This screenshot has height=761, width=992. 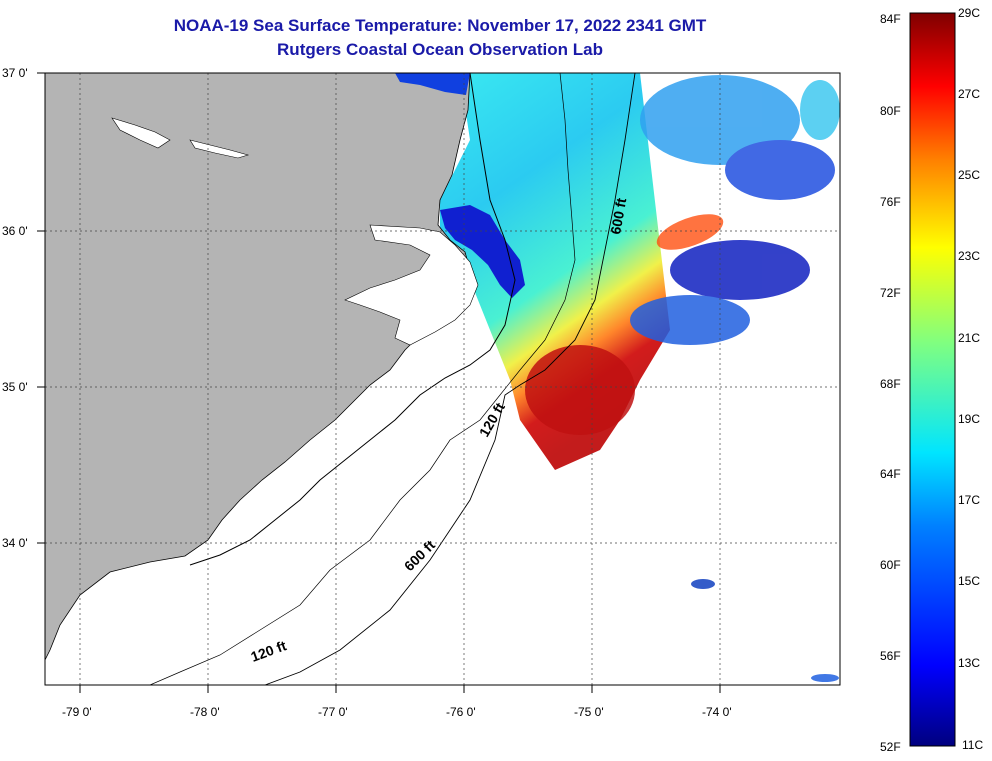 I want to click on colorbar, so click(x=932, y=379).